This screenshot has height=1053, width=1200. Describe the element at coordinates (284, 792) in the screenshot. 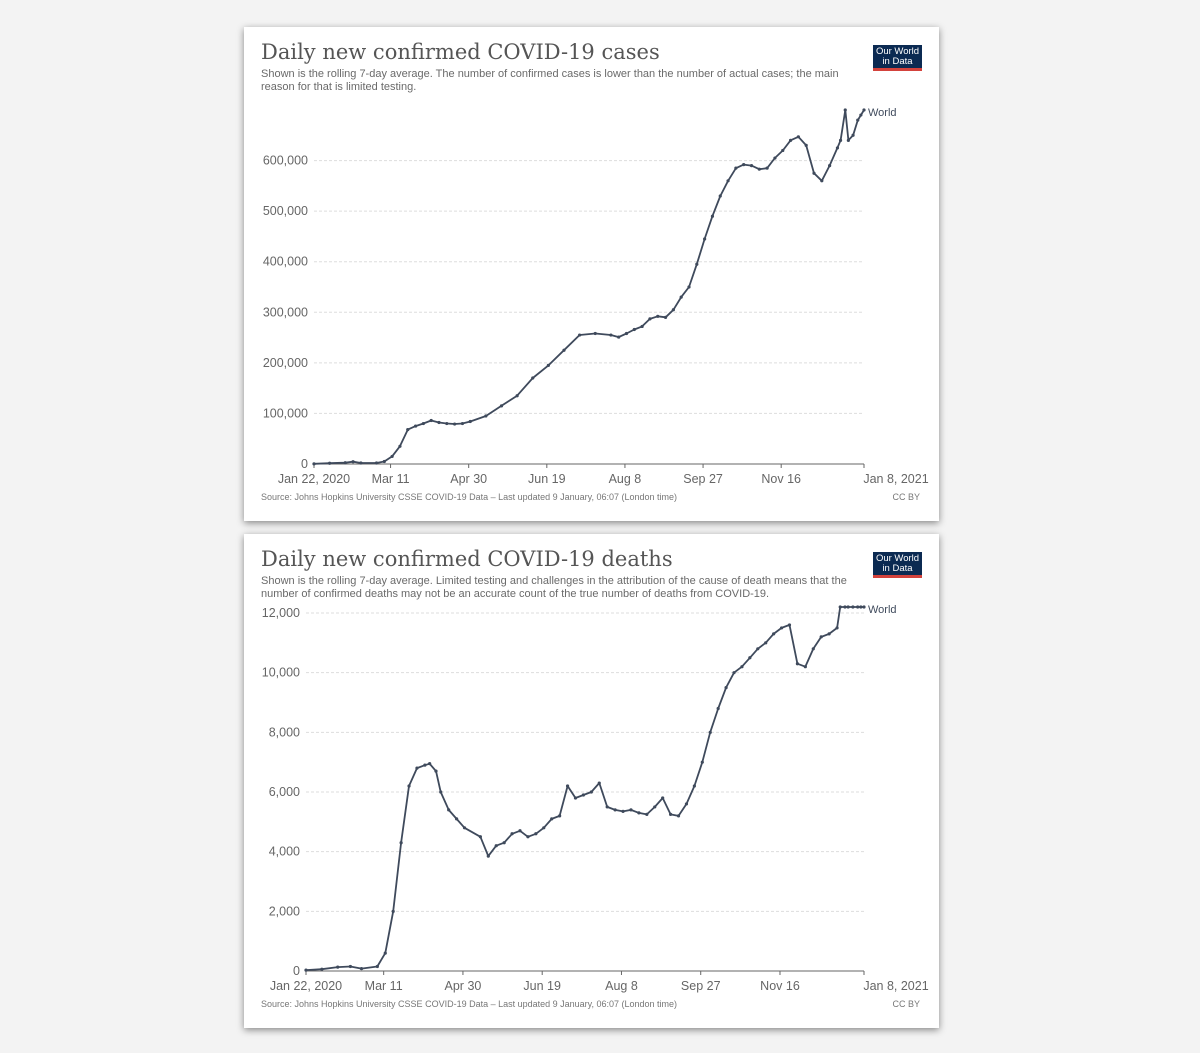

I see `y-tick-label: 6,000` at that location.